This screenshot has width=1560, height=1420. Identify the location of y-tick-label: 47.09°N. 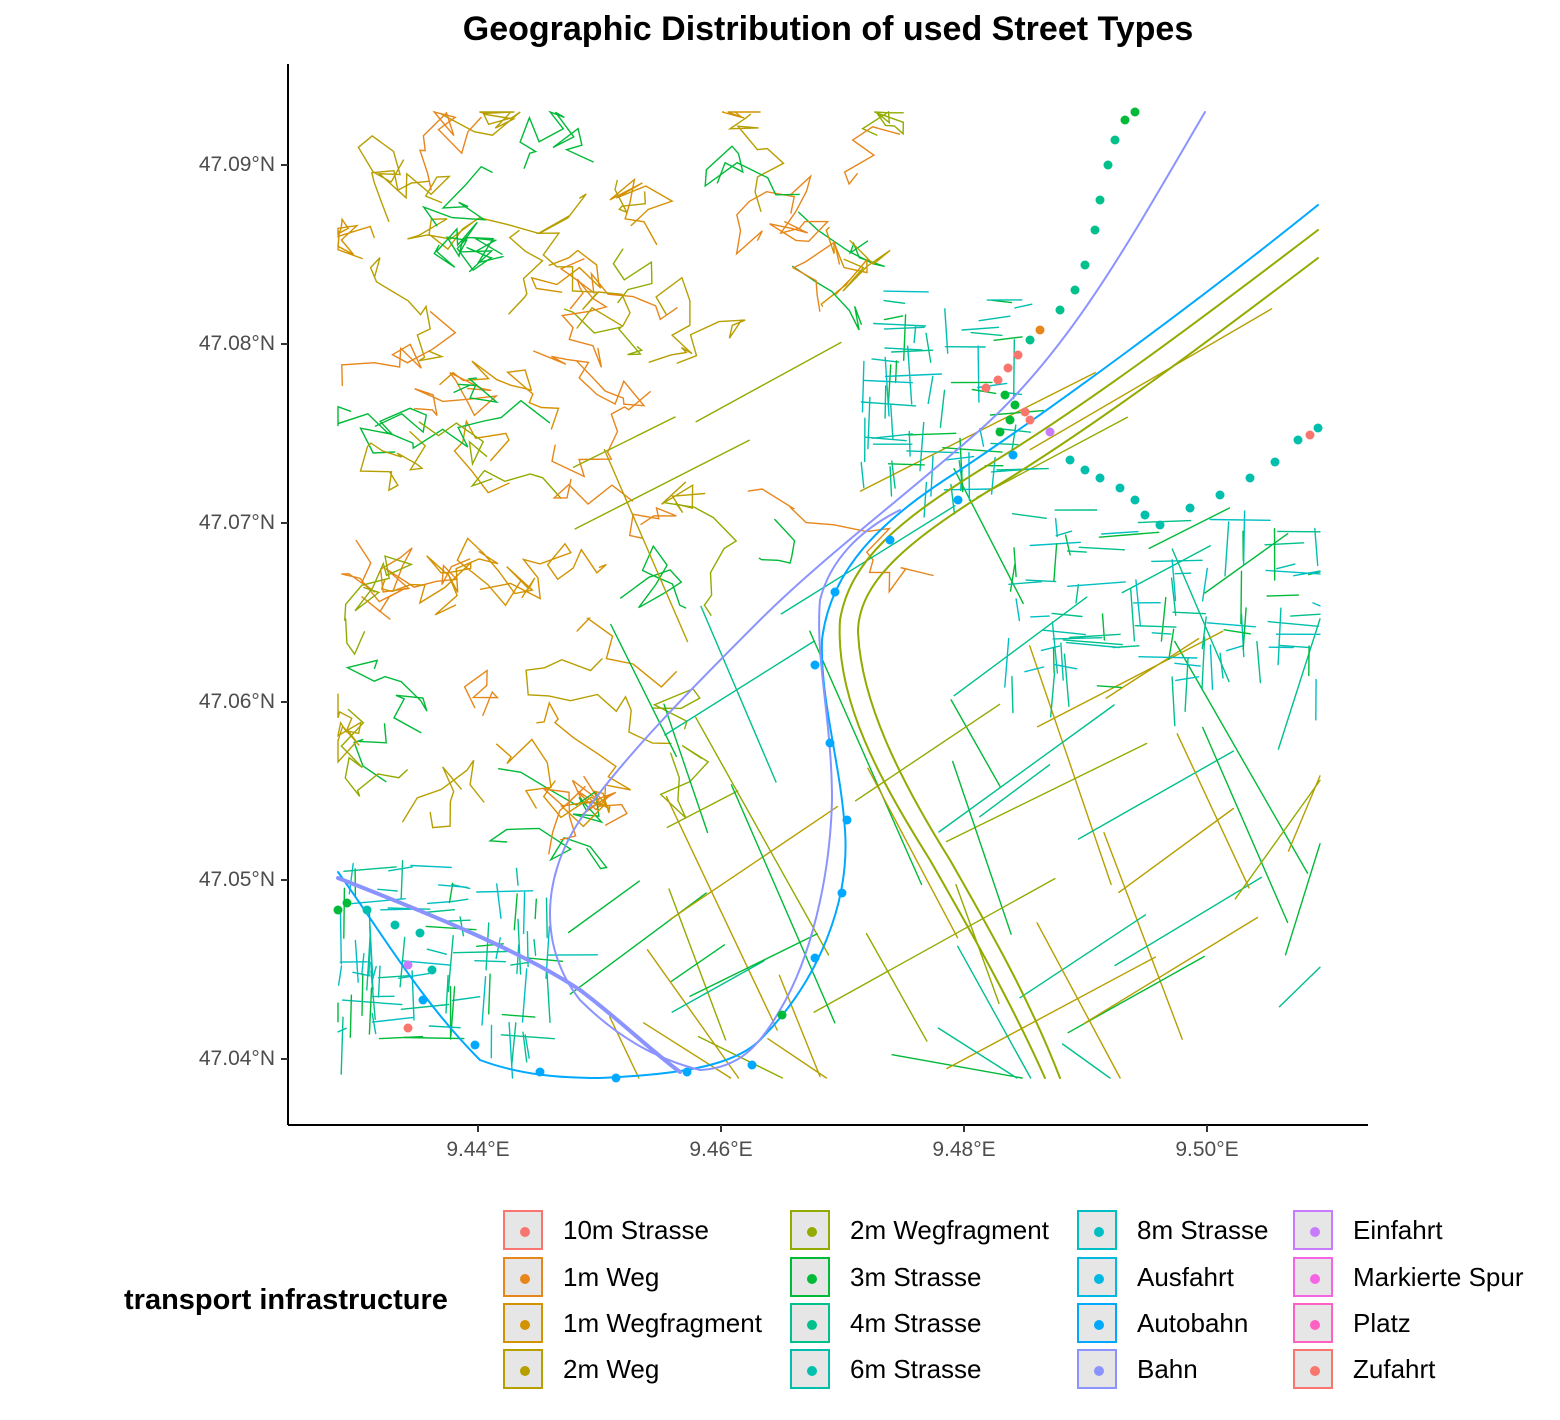
(236, 164).